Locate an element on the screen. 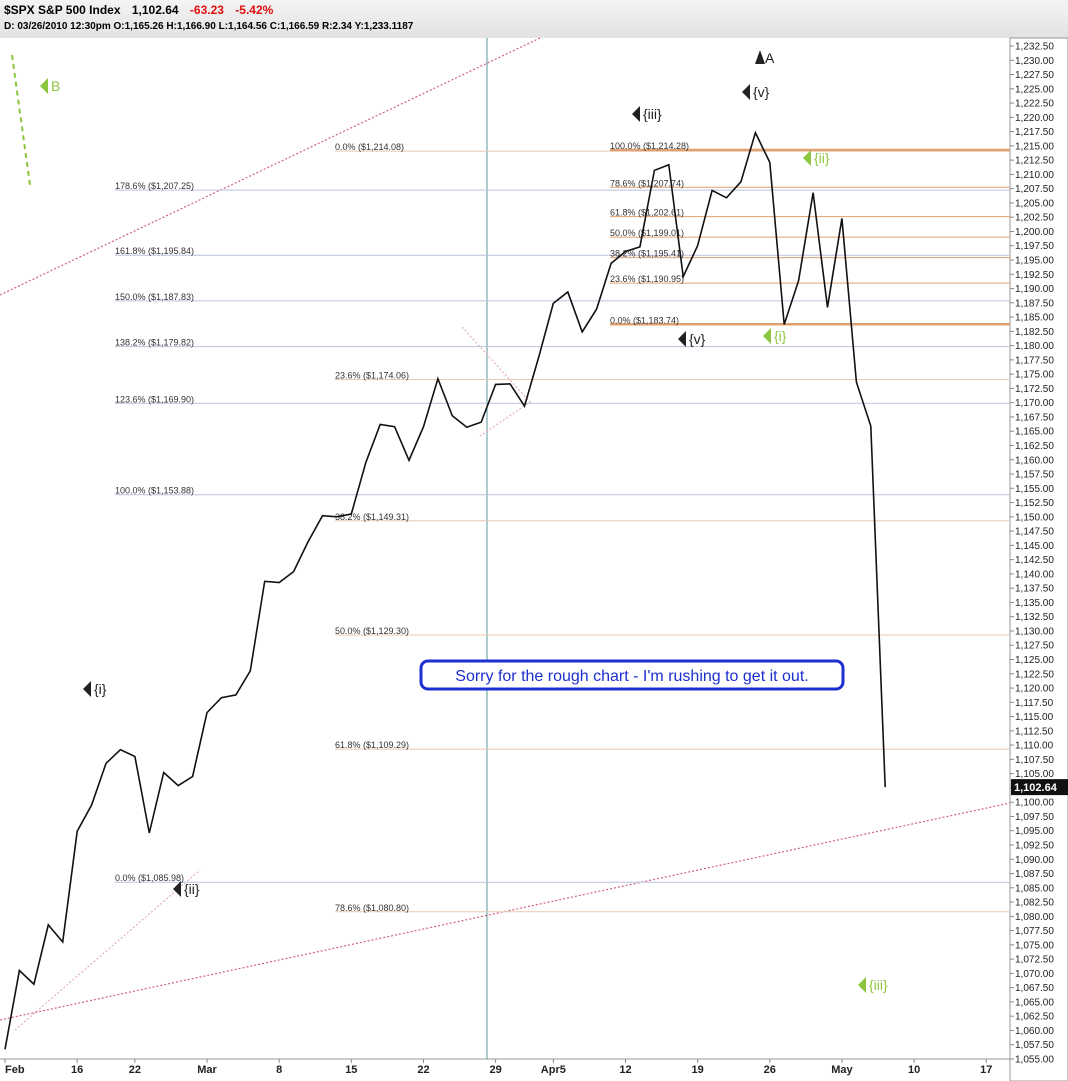 This screenshot has height=1081, width=1068. x-tick-label: 15 is located at coordinates (351, 1070).